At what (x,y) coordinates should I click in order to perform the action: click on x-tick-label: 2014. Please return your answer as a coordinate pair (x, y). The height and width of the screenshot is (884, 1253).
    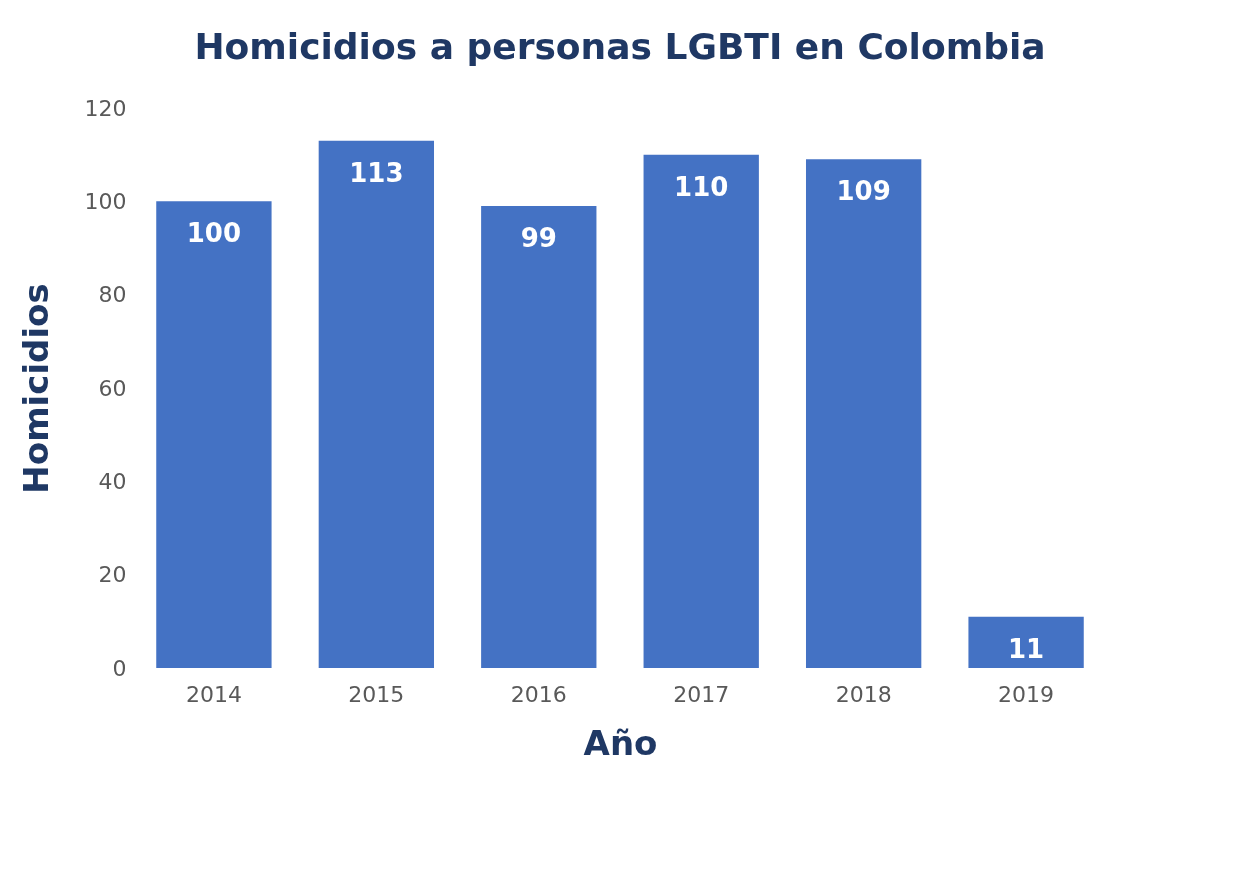
    Looking at the image, I should click on (213, 694).